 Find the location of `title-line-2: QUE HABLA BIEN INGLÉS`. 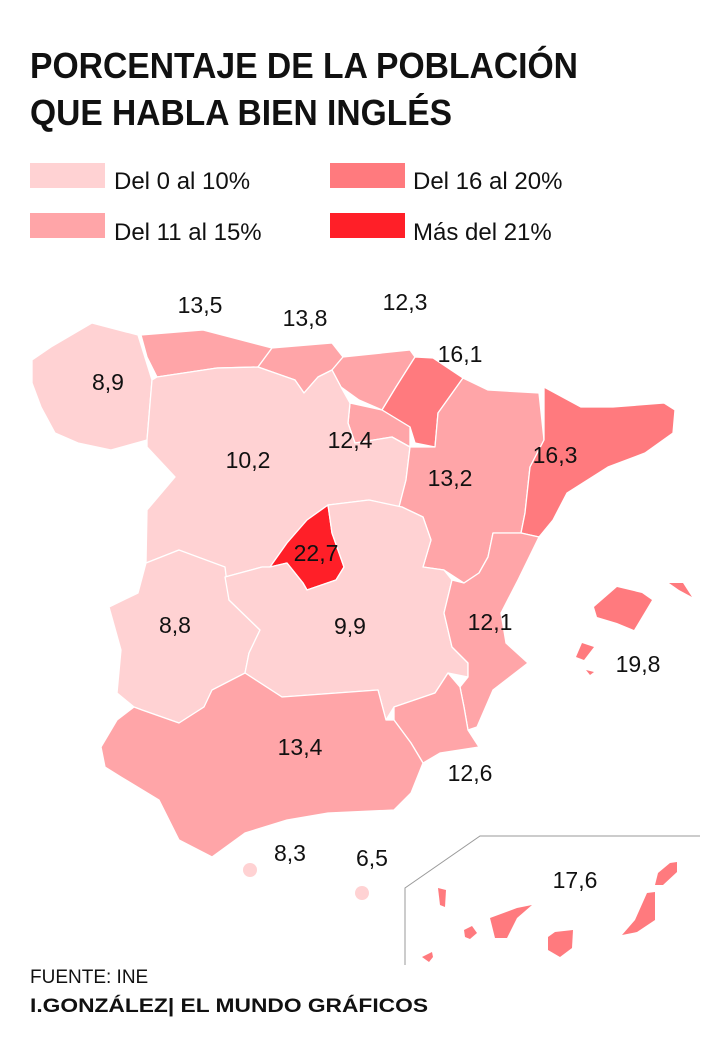

title-line-2: QUE HABLA BIEN INGLÉS is located at coordinates (241, 112).